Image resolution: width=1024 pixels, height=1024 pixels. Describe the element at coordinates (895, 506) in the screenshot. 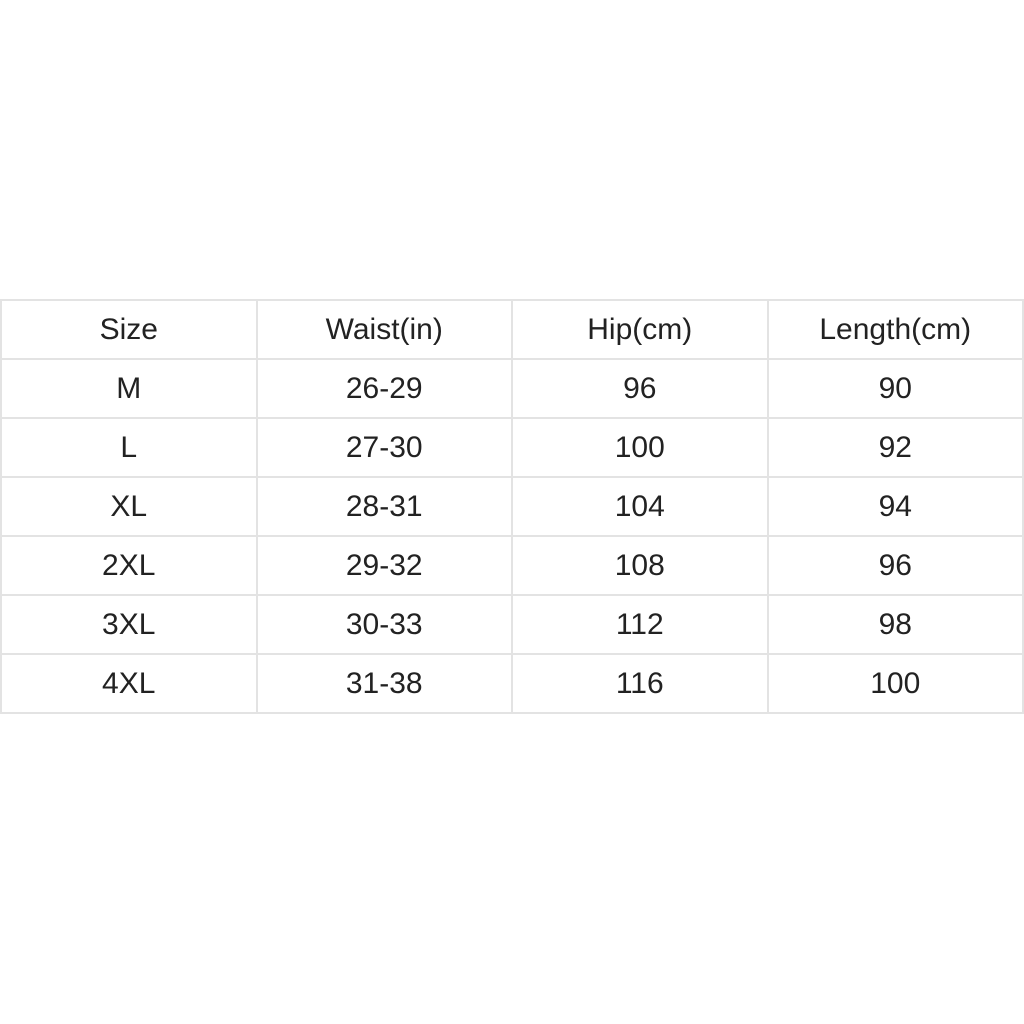

I see `table-cell: 94` at that location.